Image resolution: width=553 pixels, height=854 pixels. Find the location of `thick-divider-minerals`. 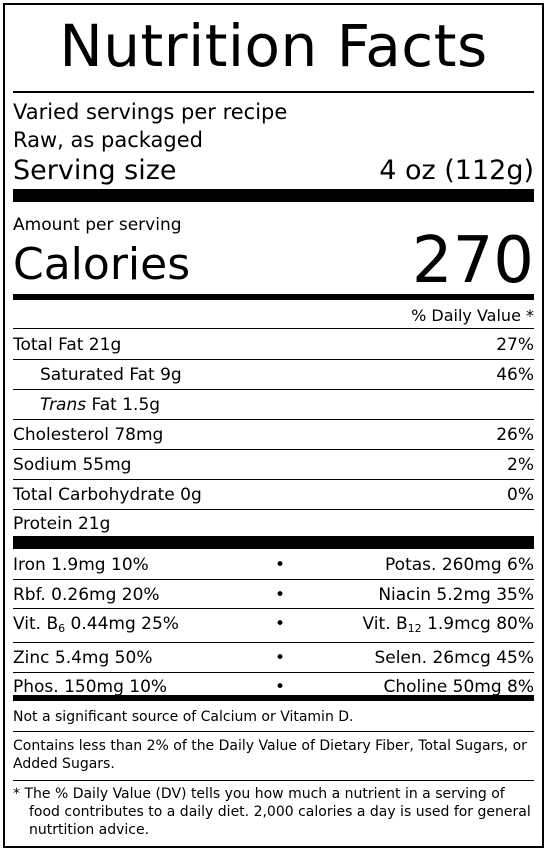

thick-divider-minerals is located at coordinates (273, 542).